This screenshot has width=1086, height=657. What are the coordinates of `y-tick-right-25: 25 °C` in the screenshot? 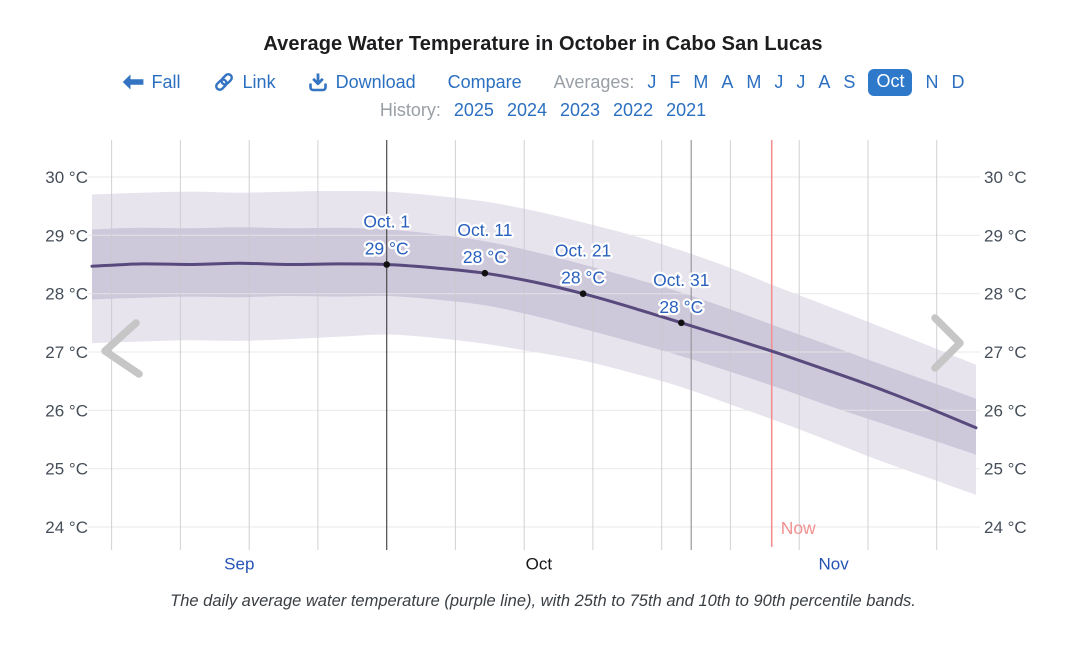 It's located at (1005, 469).